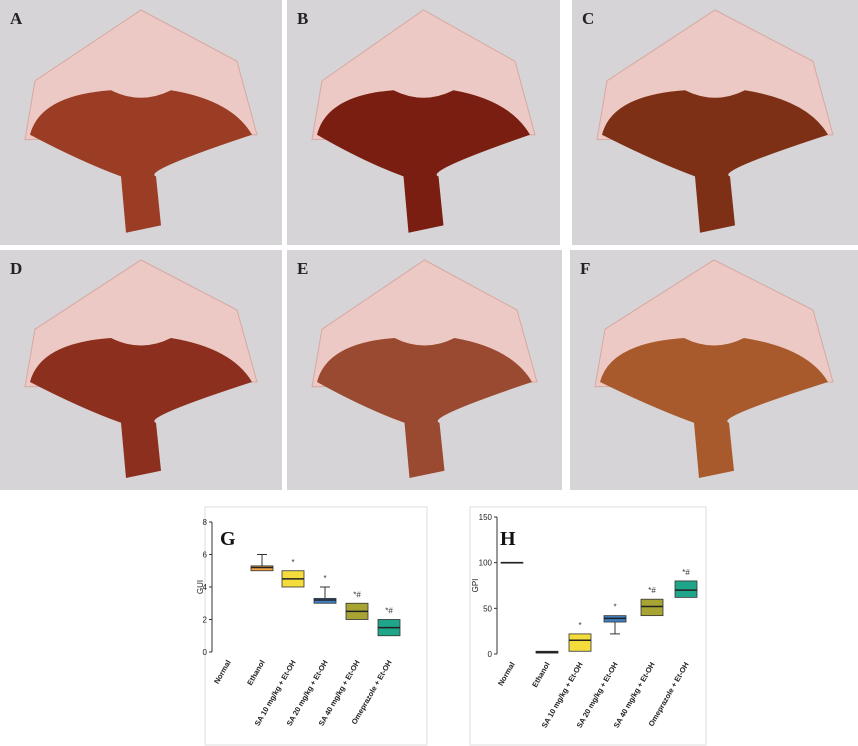 This screenshot has width=858, height=746. Describe the element at coordinates (588, 18) in the screenshot. I see `panel-letter: C` at that location.